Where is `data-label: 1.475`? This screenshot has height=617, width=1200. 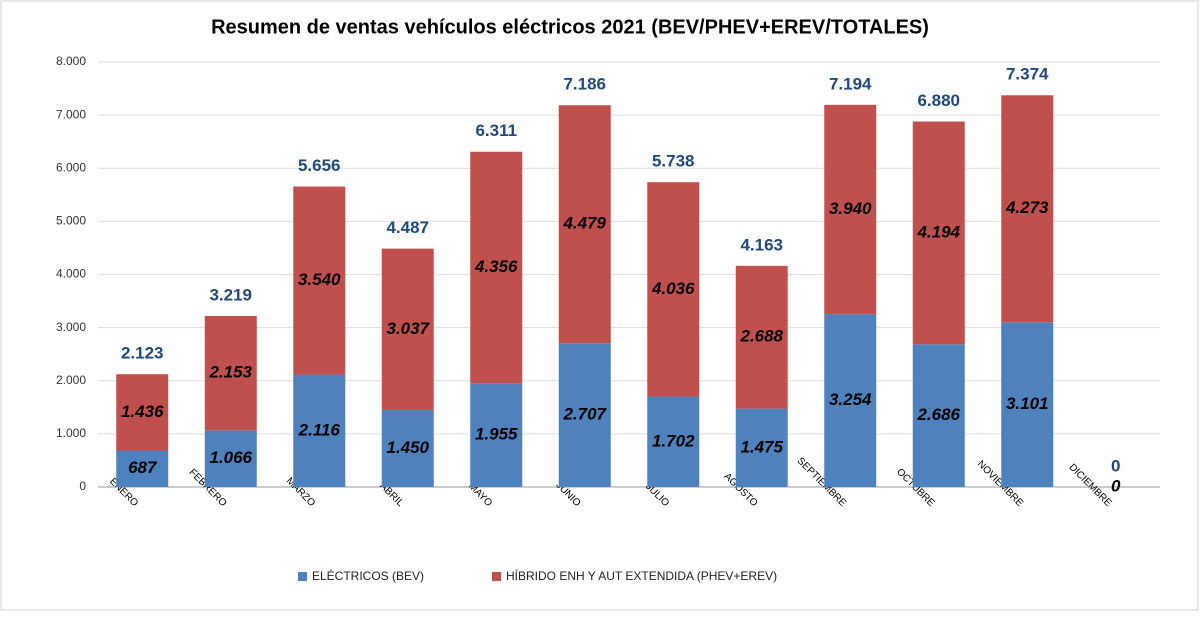
data-label: 1.475 is located at coordinates (761, 446).